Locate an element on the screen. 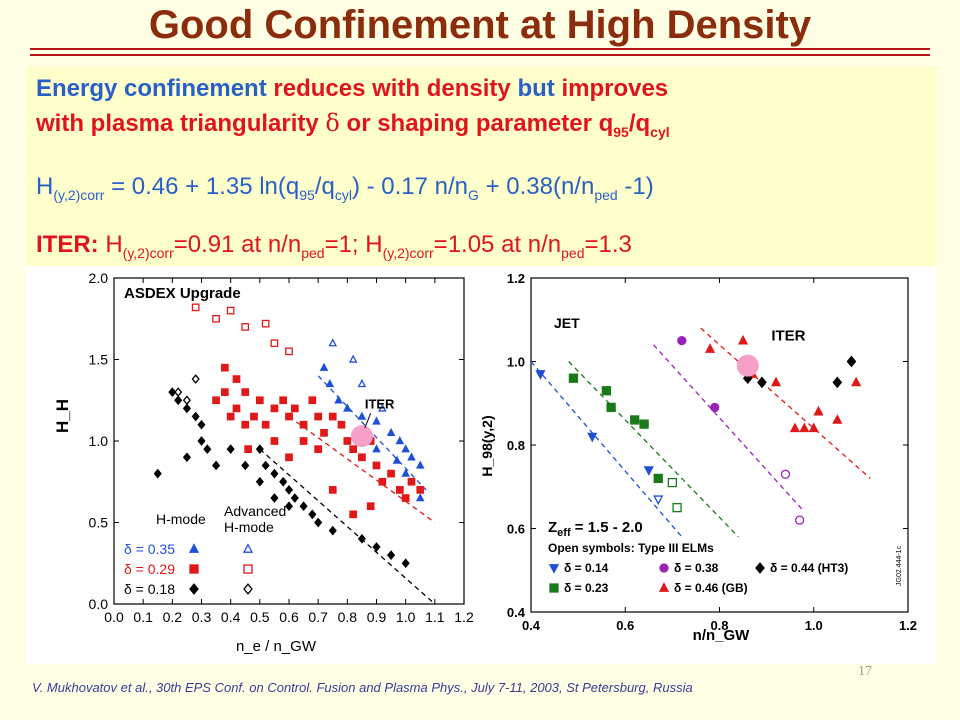 This screenshot has height=720, width=960. text-slash-q: /q is located at coordinates (639, 123).